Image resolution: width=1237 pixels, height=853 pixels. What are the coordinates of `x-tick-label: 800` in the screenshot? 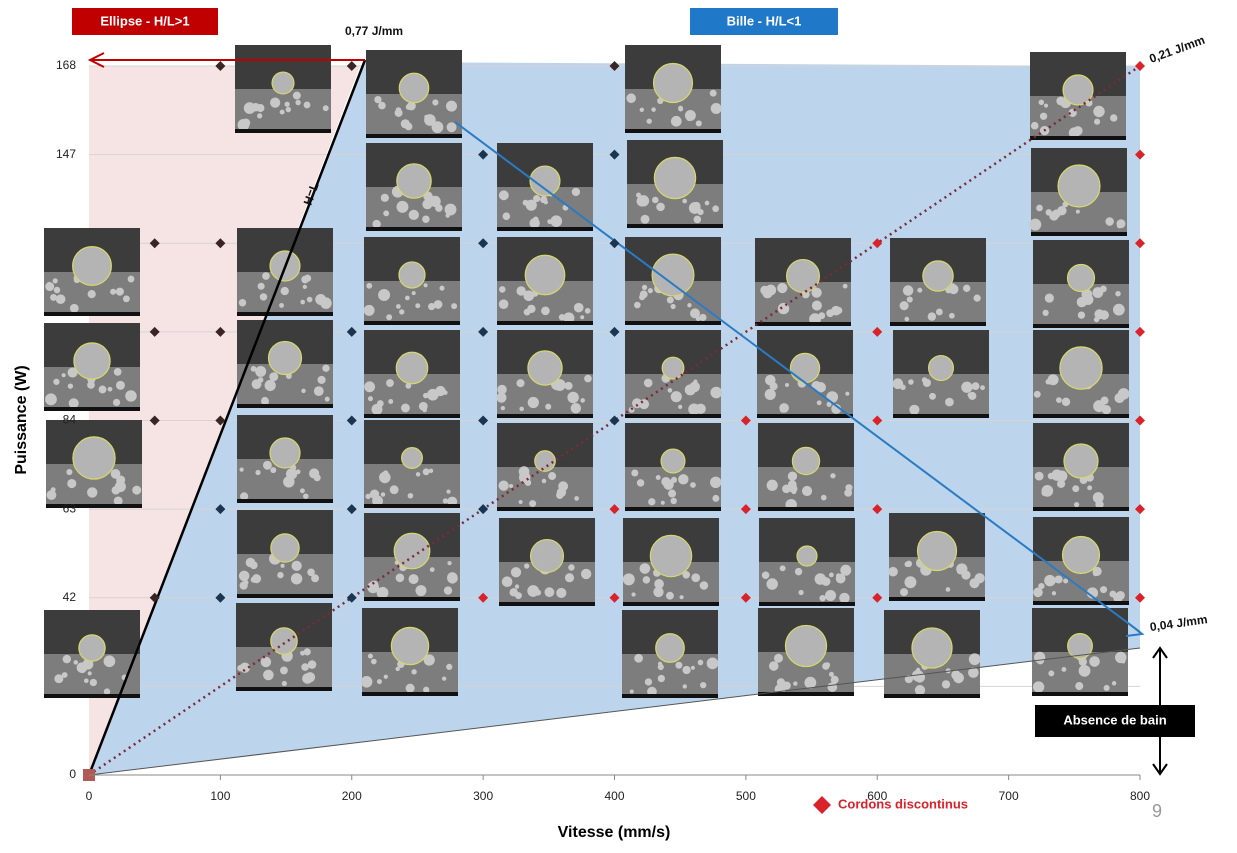 It's located at (1140, 796).